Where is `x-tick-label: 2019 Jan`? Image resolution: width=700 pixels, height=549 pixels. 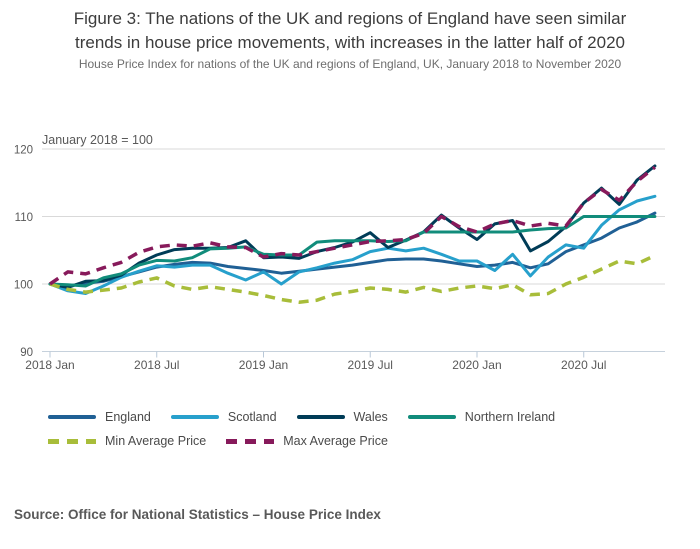
x-tick-label: 2019 Jan is located at coordinates (263, 365).